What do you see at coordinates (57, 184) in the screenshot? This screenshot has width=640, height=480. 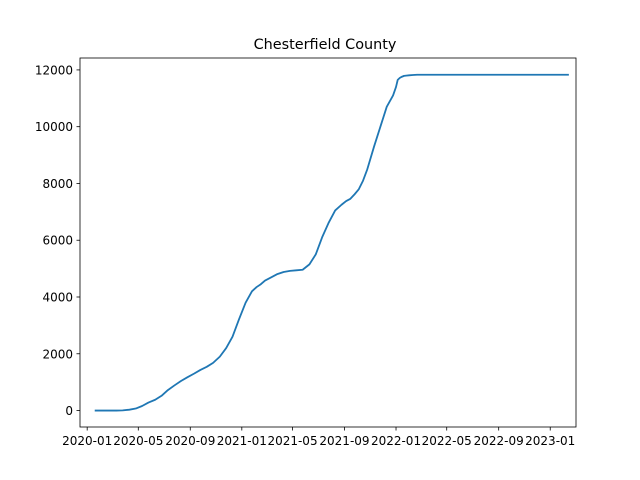 I see `y-tick-label: 8000` at bounding box center [57, 184].